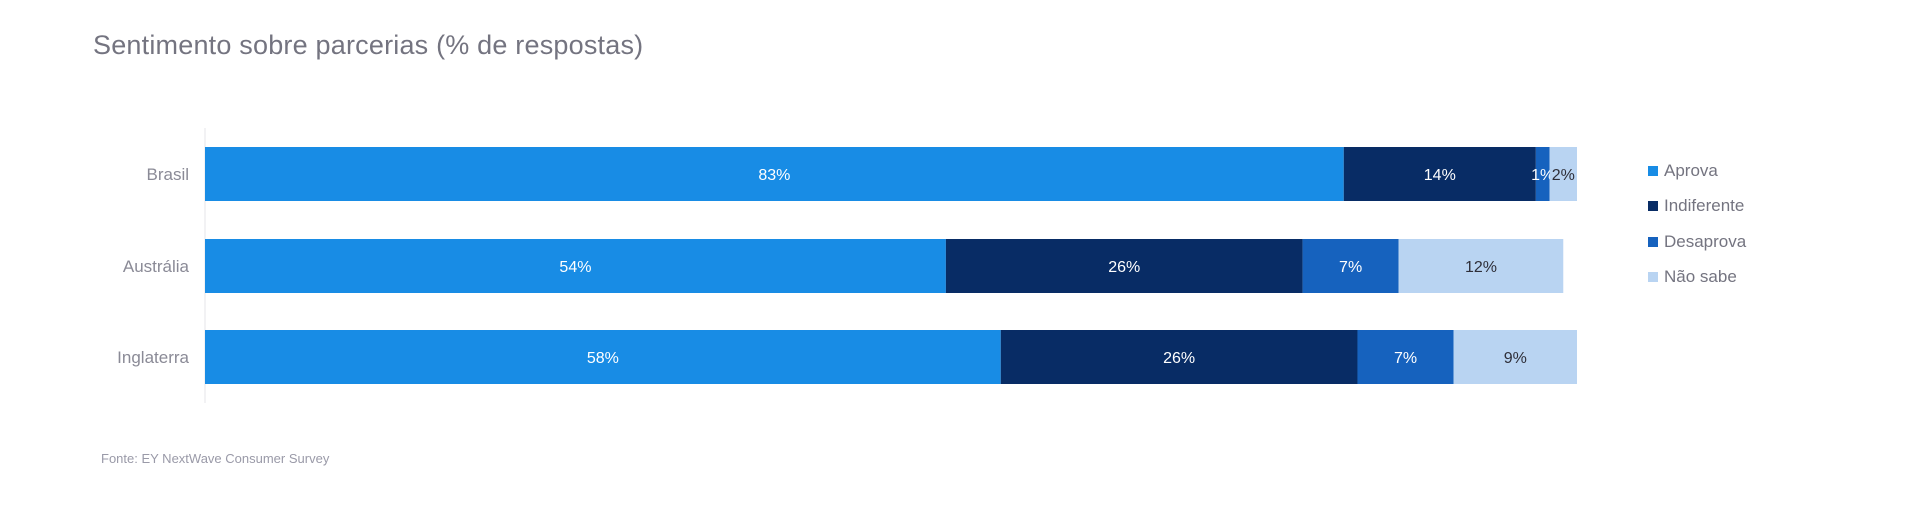  I want to click on data-label: 2%, so click(1563, 175).